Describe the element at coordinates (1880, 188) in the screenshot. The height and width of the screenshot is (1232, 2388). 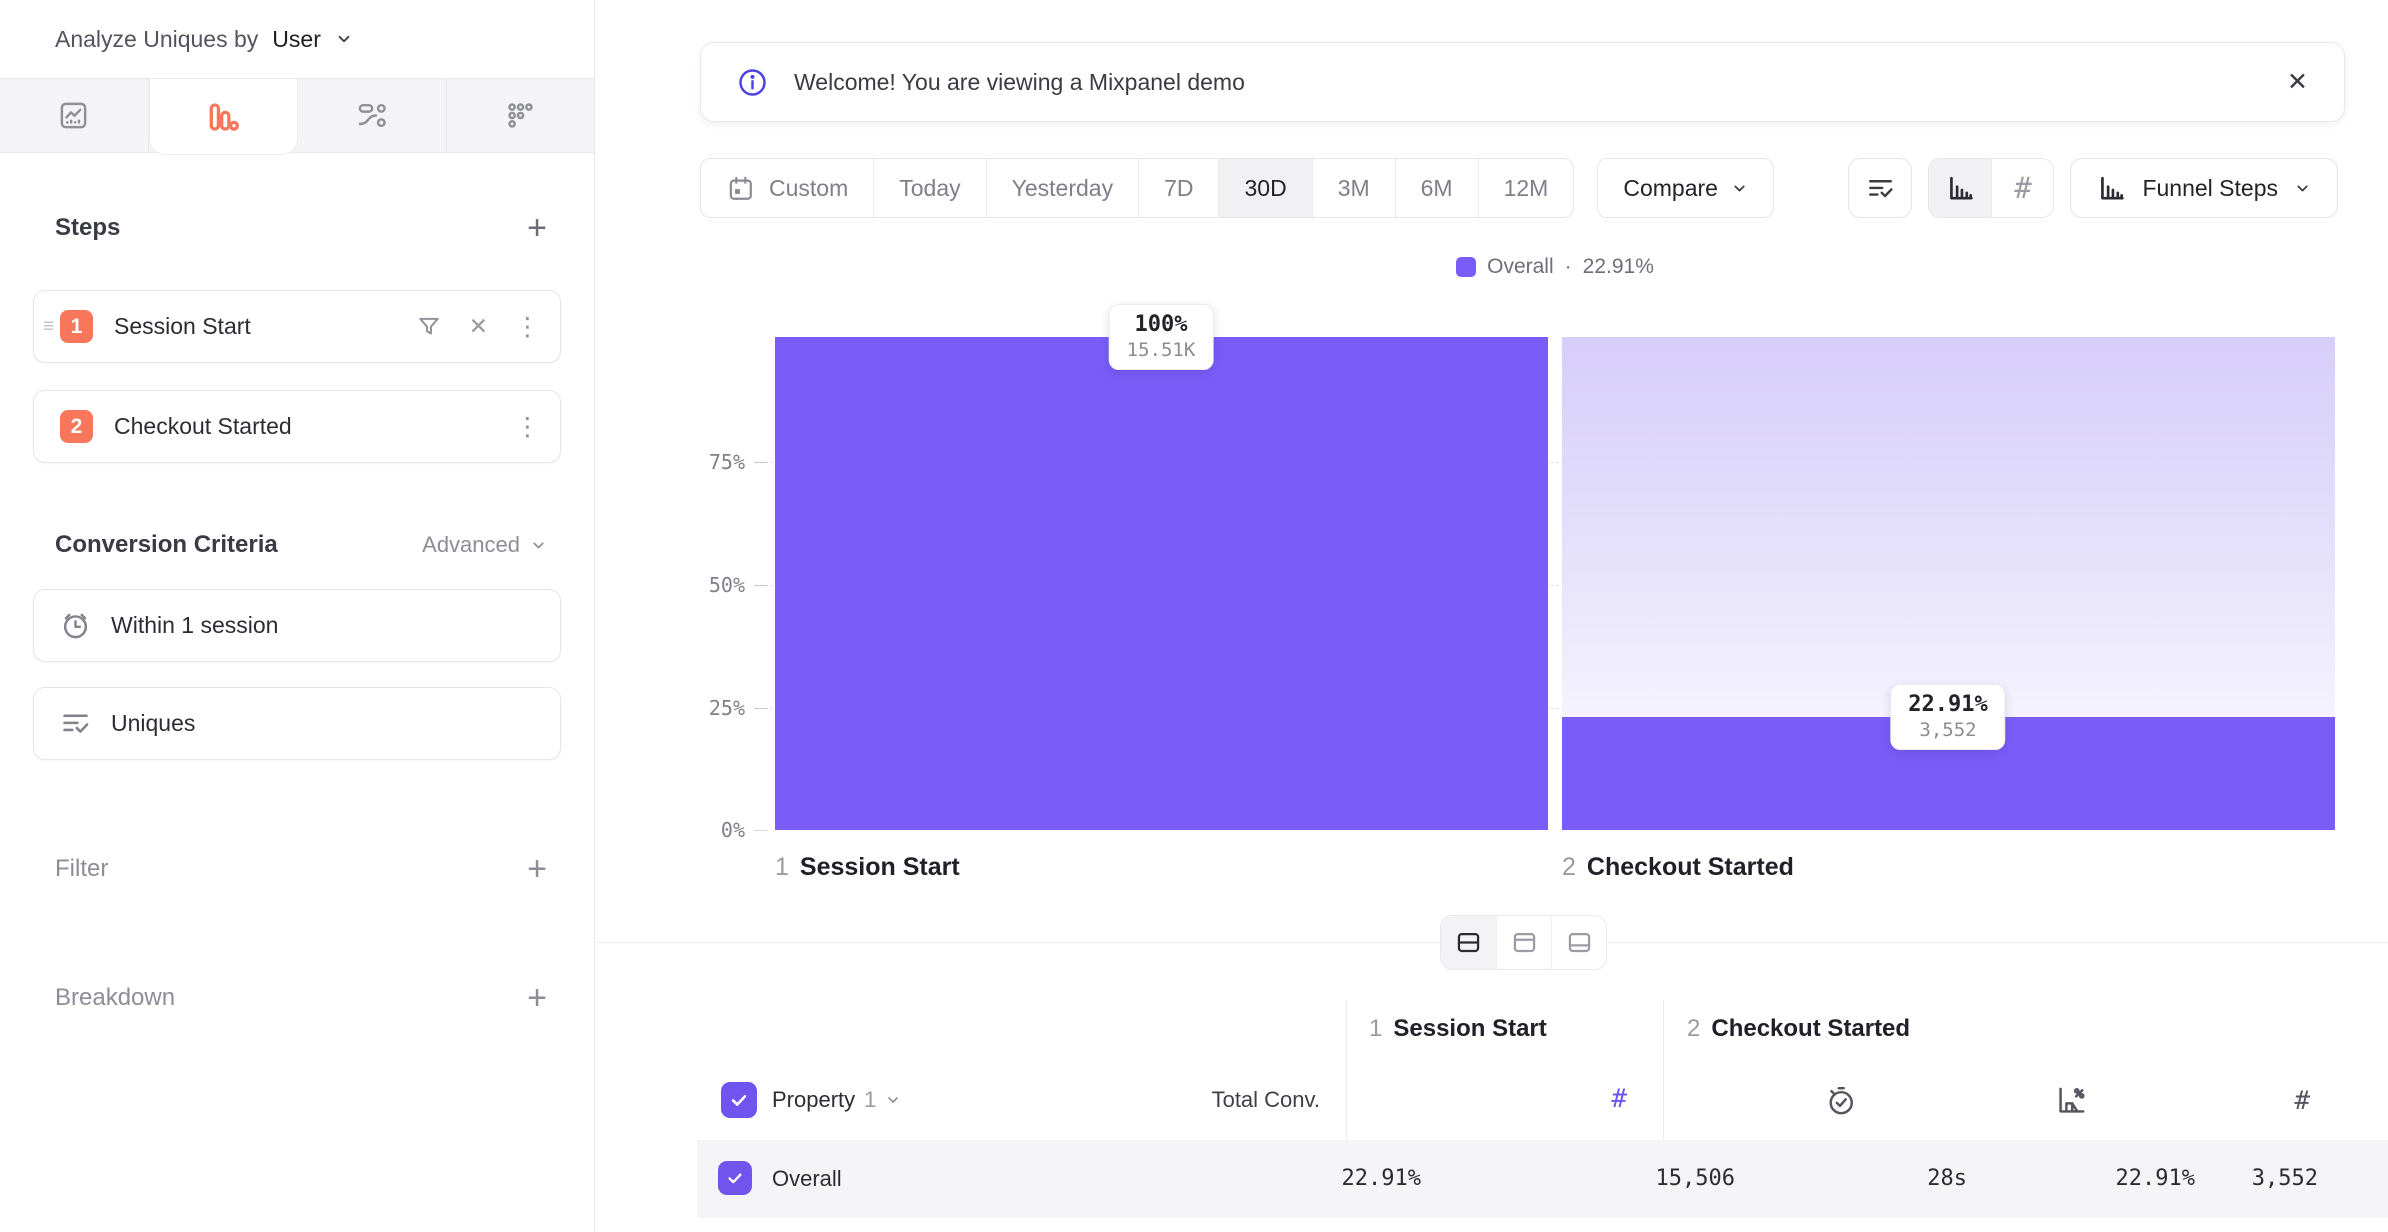
I see `metrics-list-button` at that location.